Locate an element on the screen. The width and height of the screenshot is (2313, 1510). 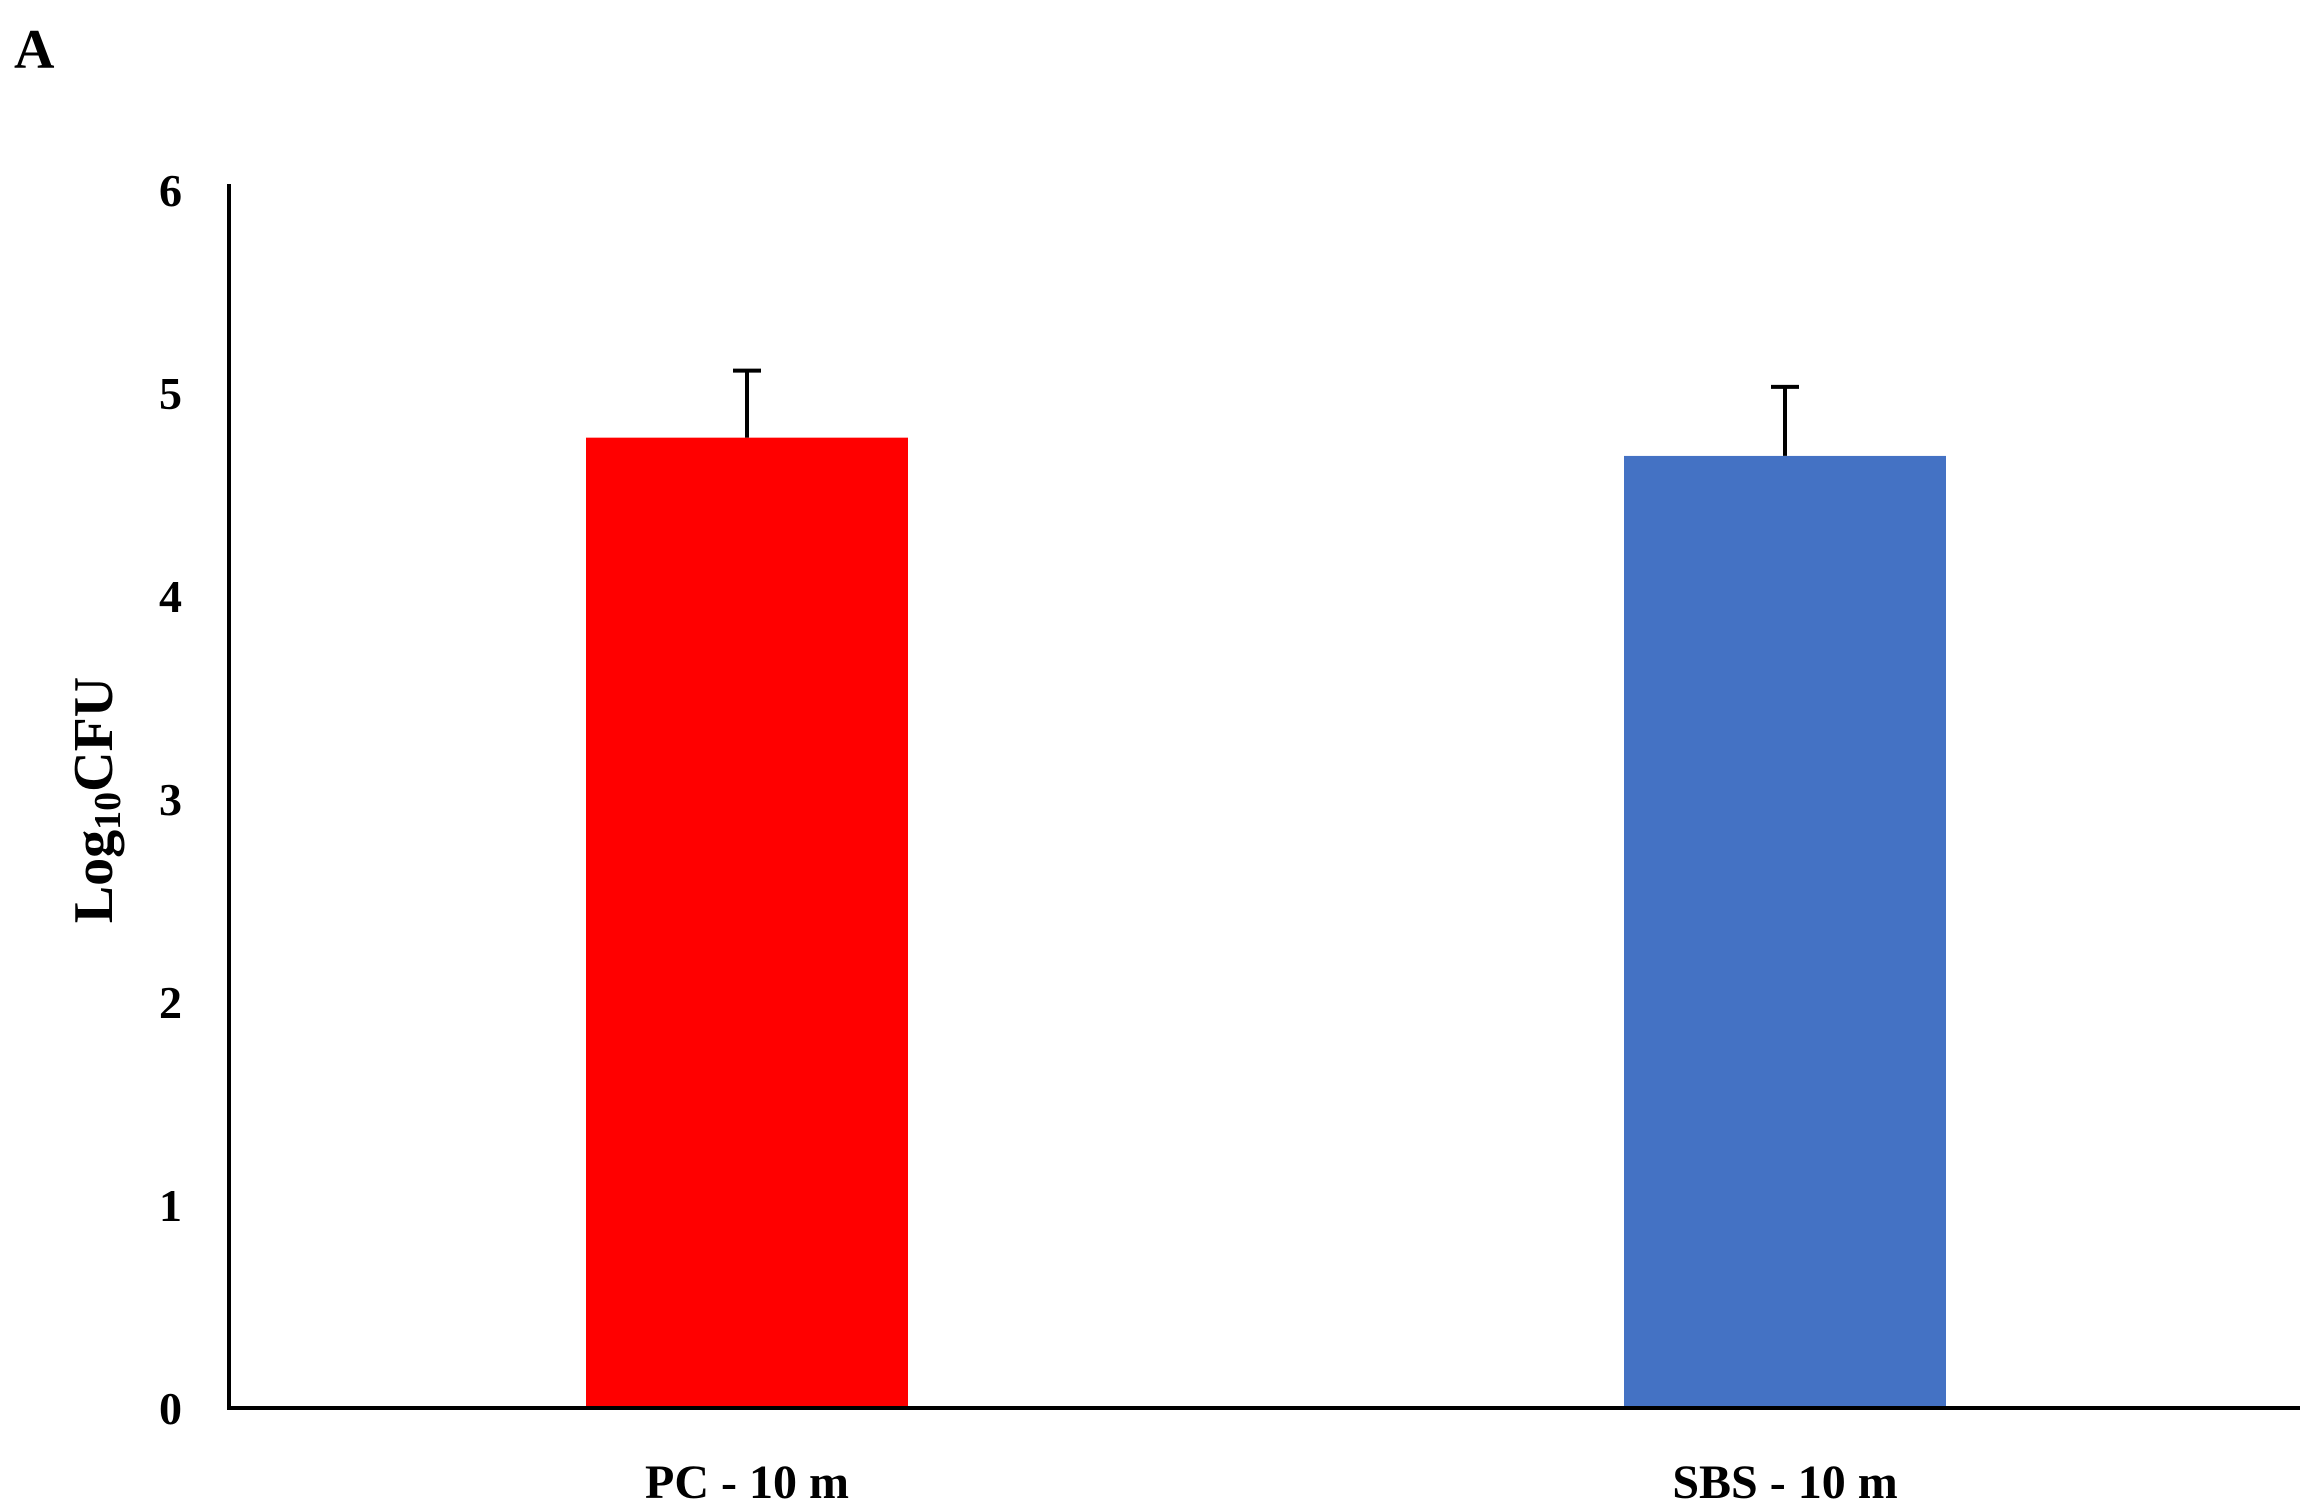
x-category-label: SBS - 10 m is located at coordinates (1784, 1482).